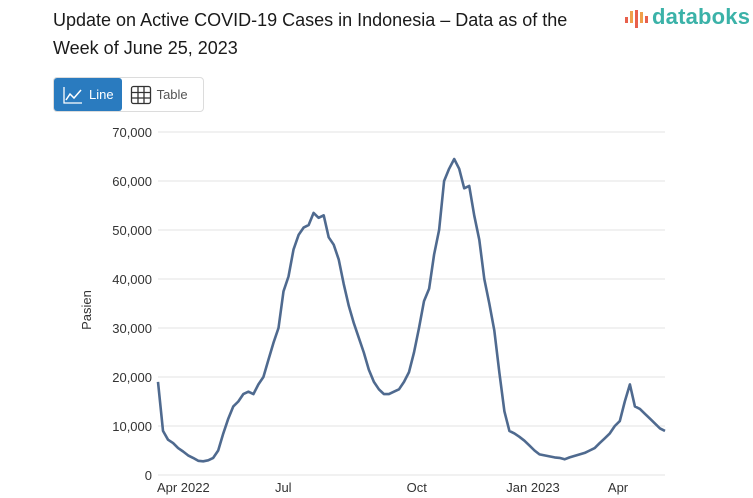 The height and width of the screenshot is (498, 753). Describe the element at coordinates (132, 132) in the screenshot. I see `y-tick-label: 70,000` at that location.